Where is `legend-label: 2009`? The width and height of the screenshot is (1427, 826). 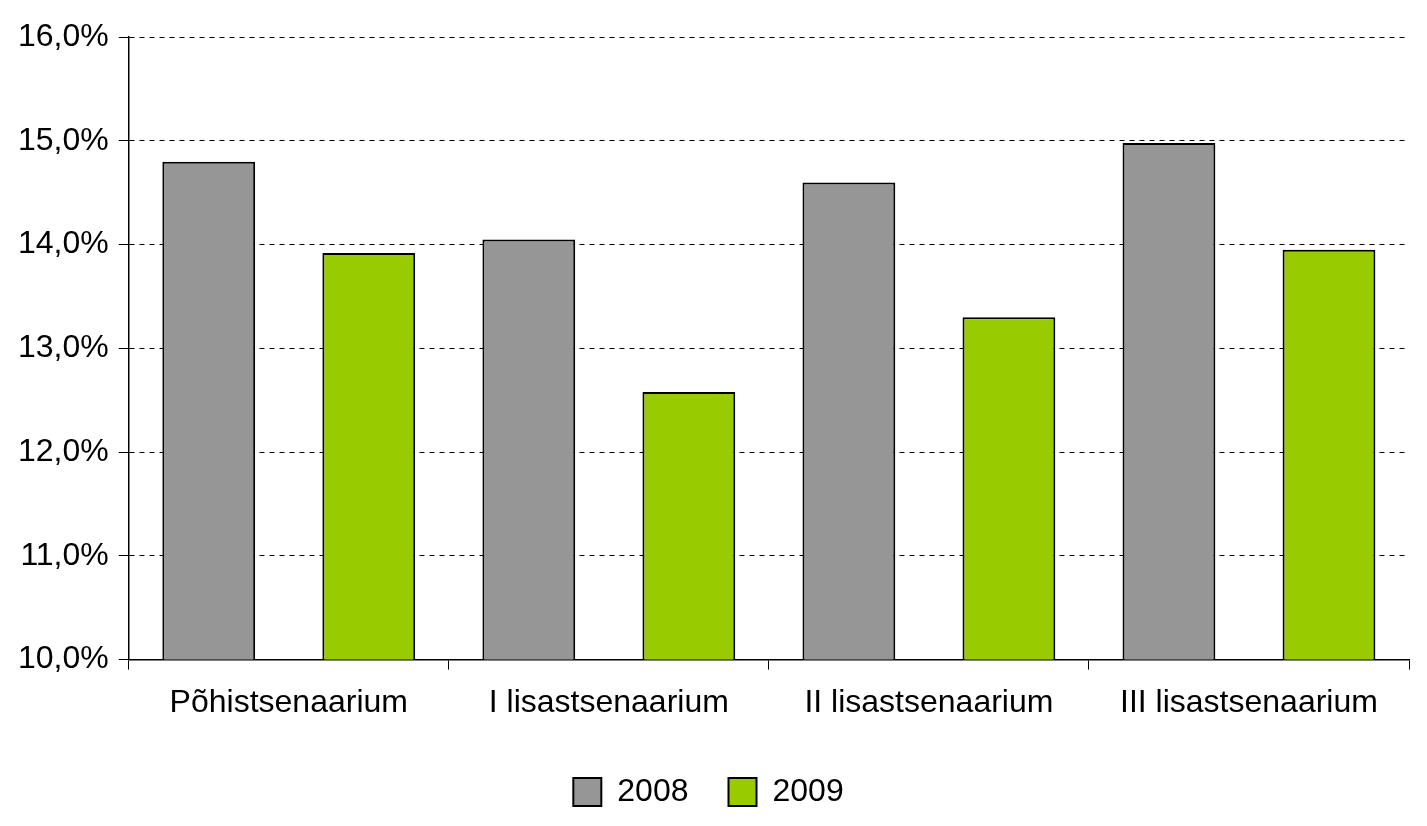 legend-label: 2009 is located at coordinates (808, 789).